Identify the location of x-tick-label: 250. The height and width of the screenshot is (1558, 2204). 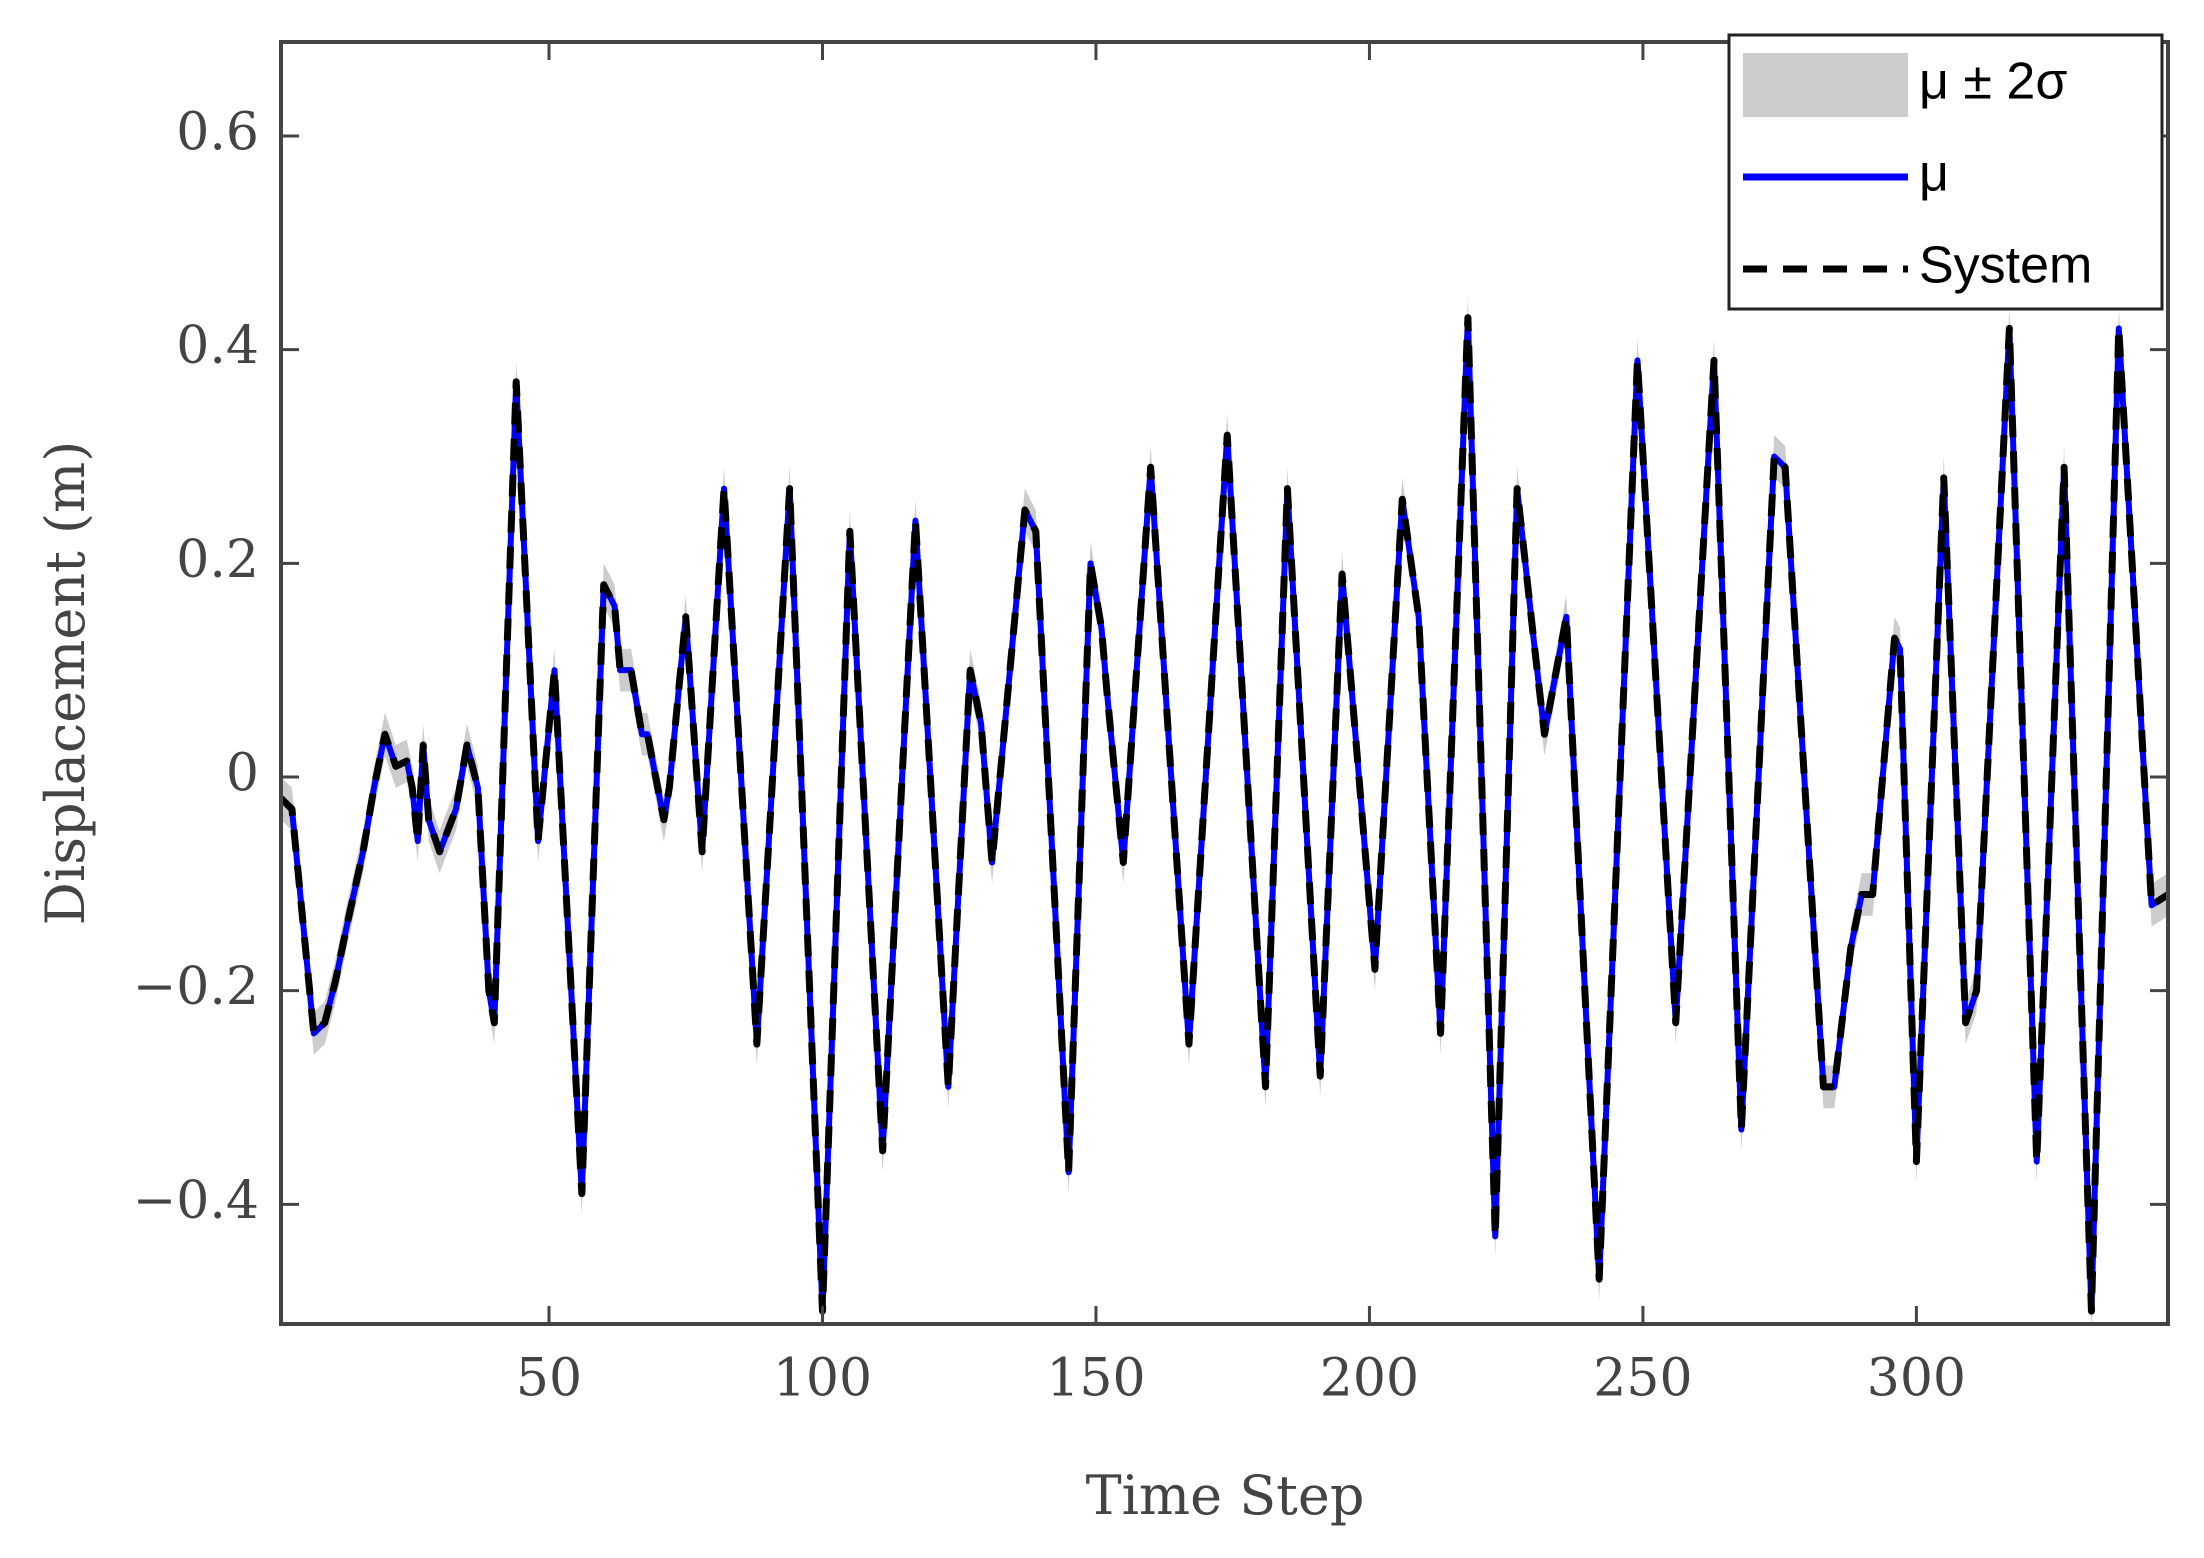
(1642, 1379).